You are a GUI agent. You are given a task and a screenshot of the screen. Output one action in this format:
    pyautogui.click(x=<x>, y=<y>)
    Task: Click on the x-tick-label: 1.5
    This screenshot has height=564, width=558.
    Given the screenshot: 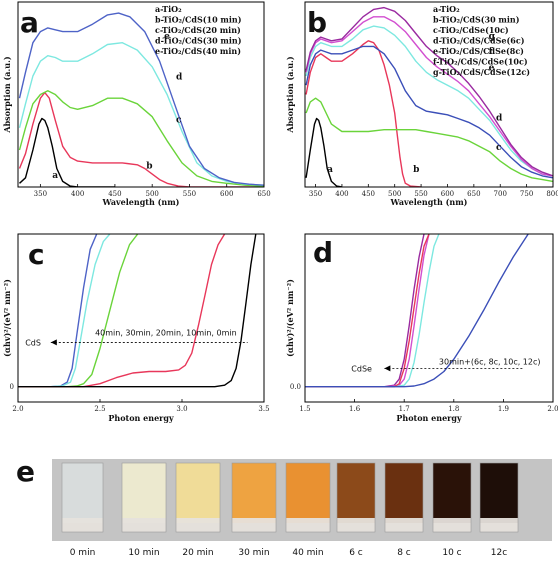 What is the action you would take?
    pyautogui.click(x=304, y=409)
    